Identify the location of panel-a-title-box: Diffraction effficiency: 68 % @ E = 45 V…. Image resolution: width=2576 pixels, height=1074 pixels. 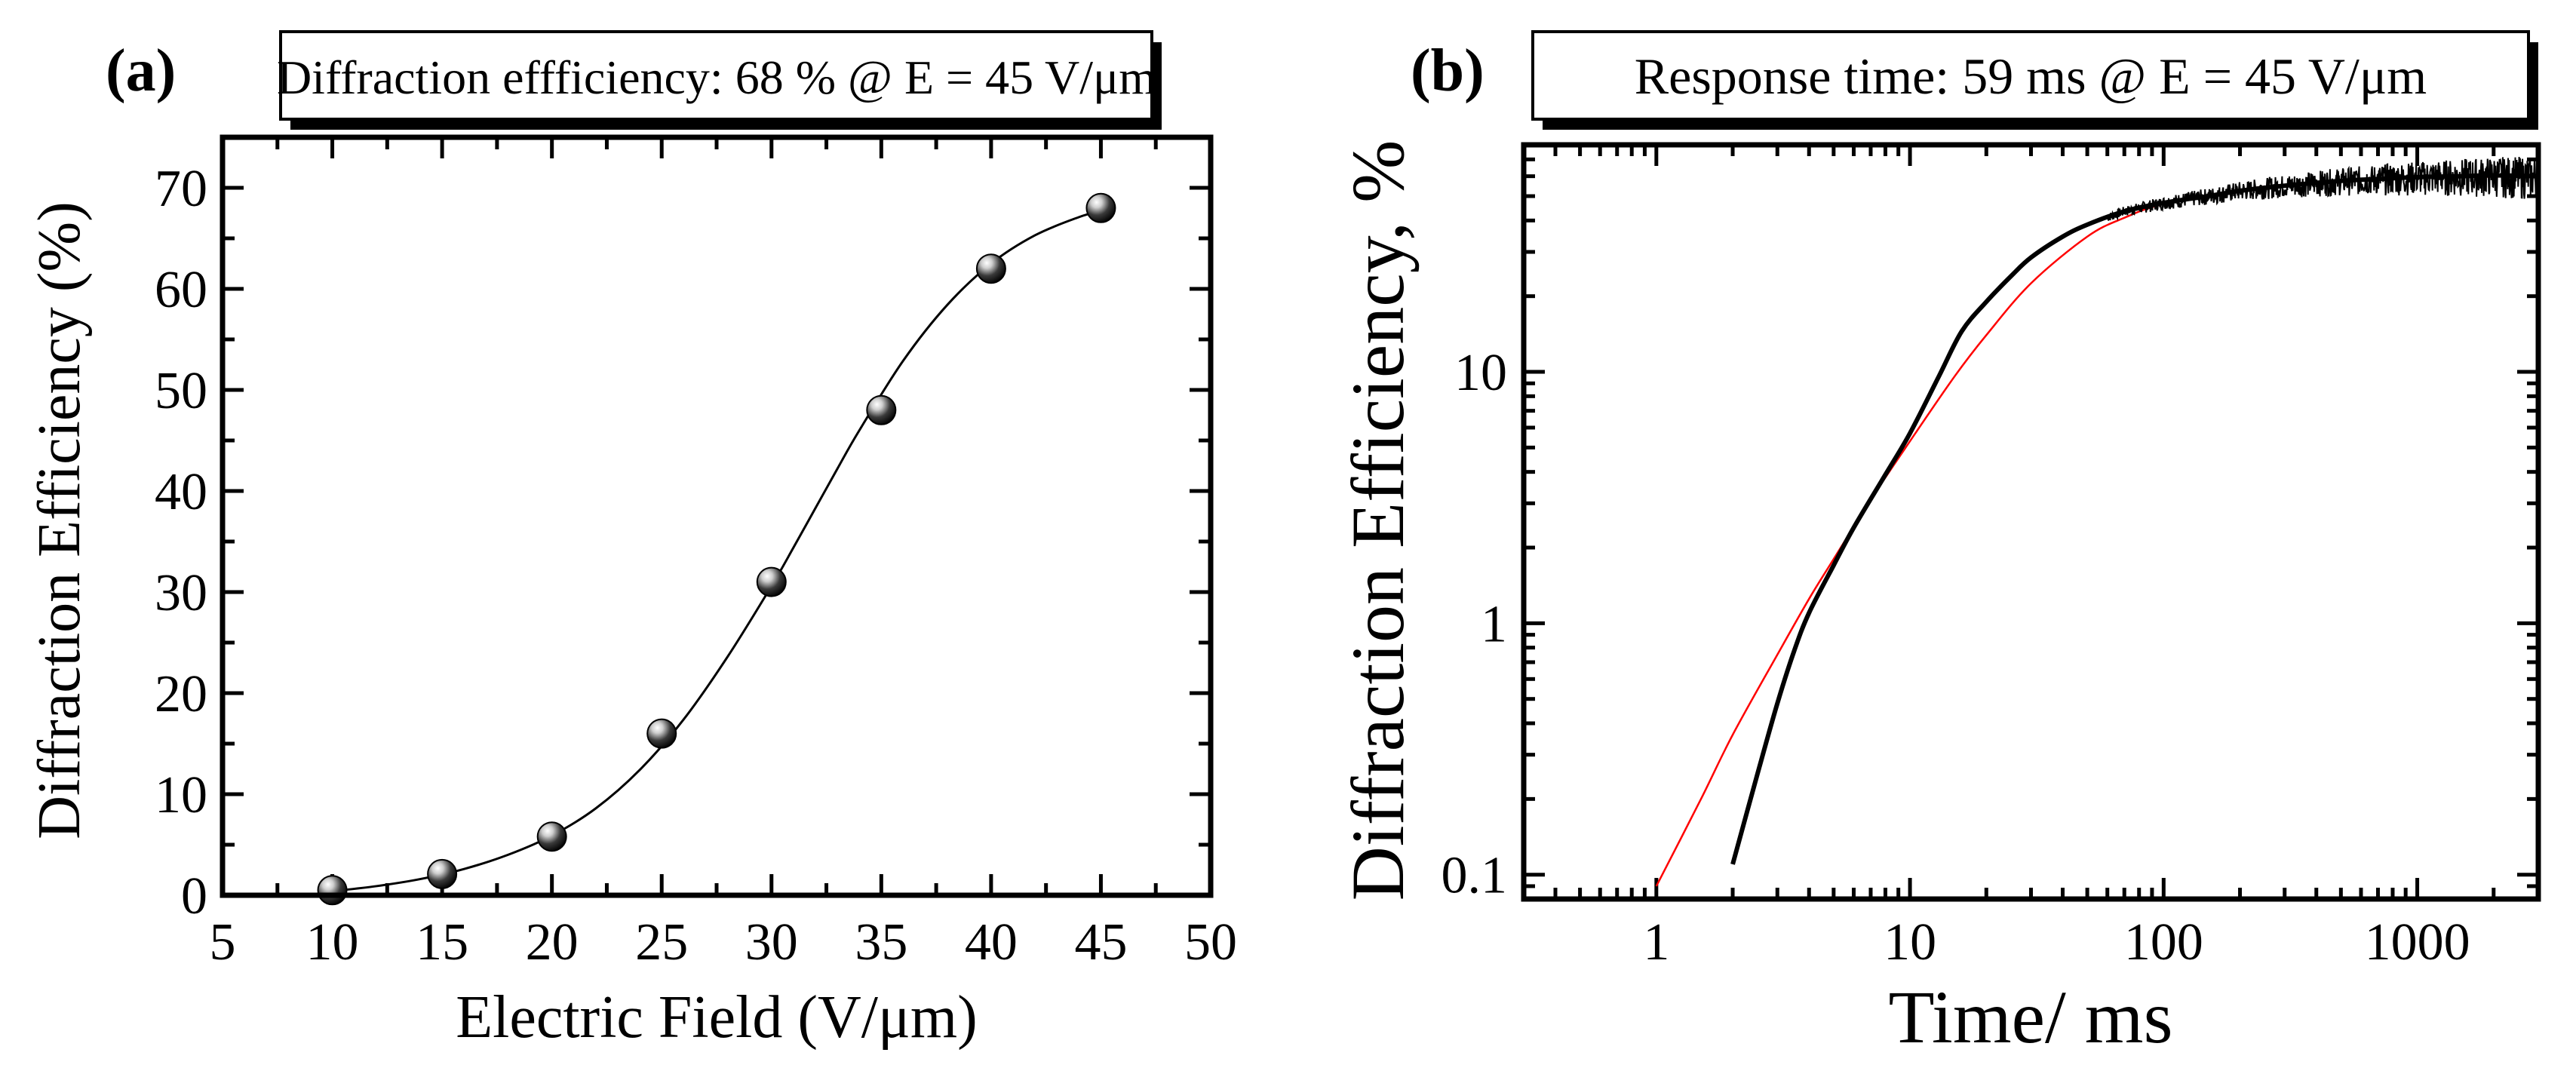
(719, 80).